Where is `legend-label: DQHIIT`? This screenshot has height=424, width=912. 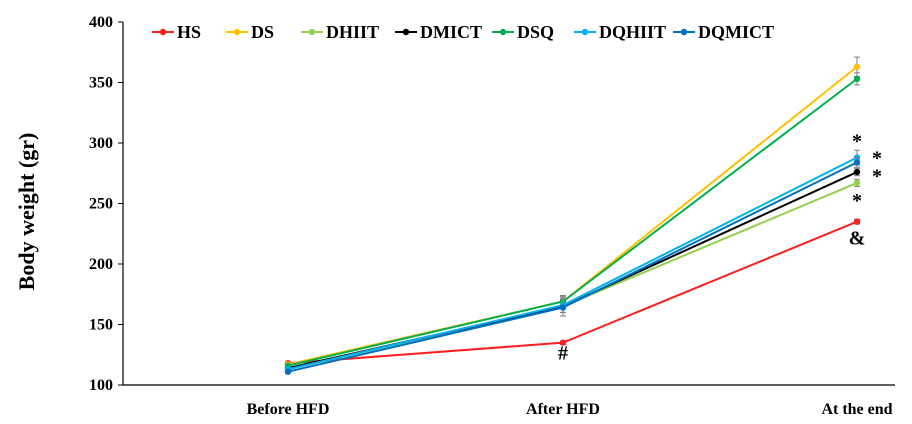 legend-label: DQHIIT is located at coordinates (632, 32).